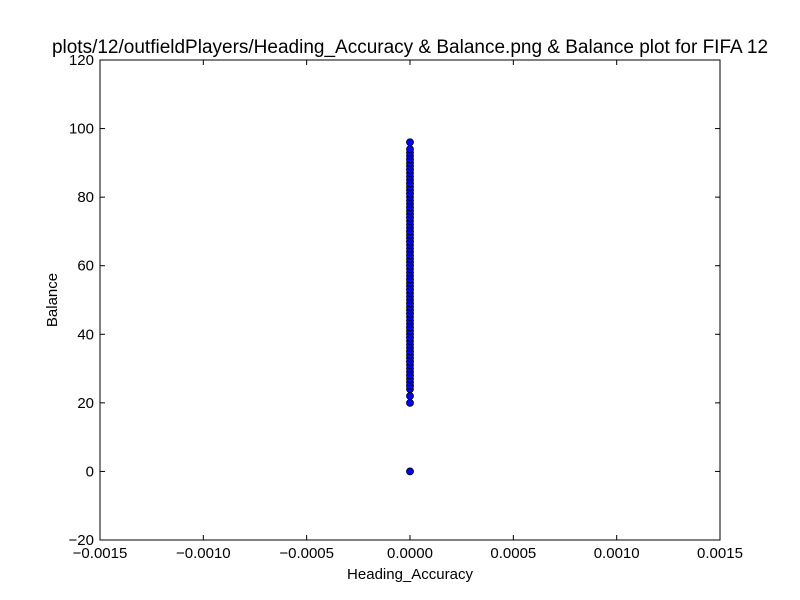  What do you see at coordinates (85, 266) in the screenshot?
I see `y-tick-label: 60` at bounding box center [85, 266].